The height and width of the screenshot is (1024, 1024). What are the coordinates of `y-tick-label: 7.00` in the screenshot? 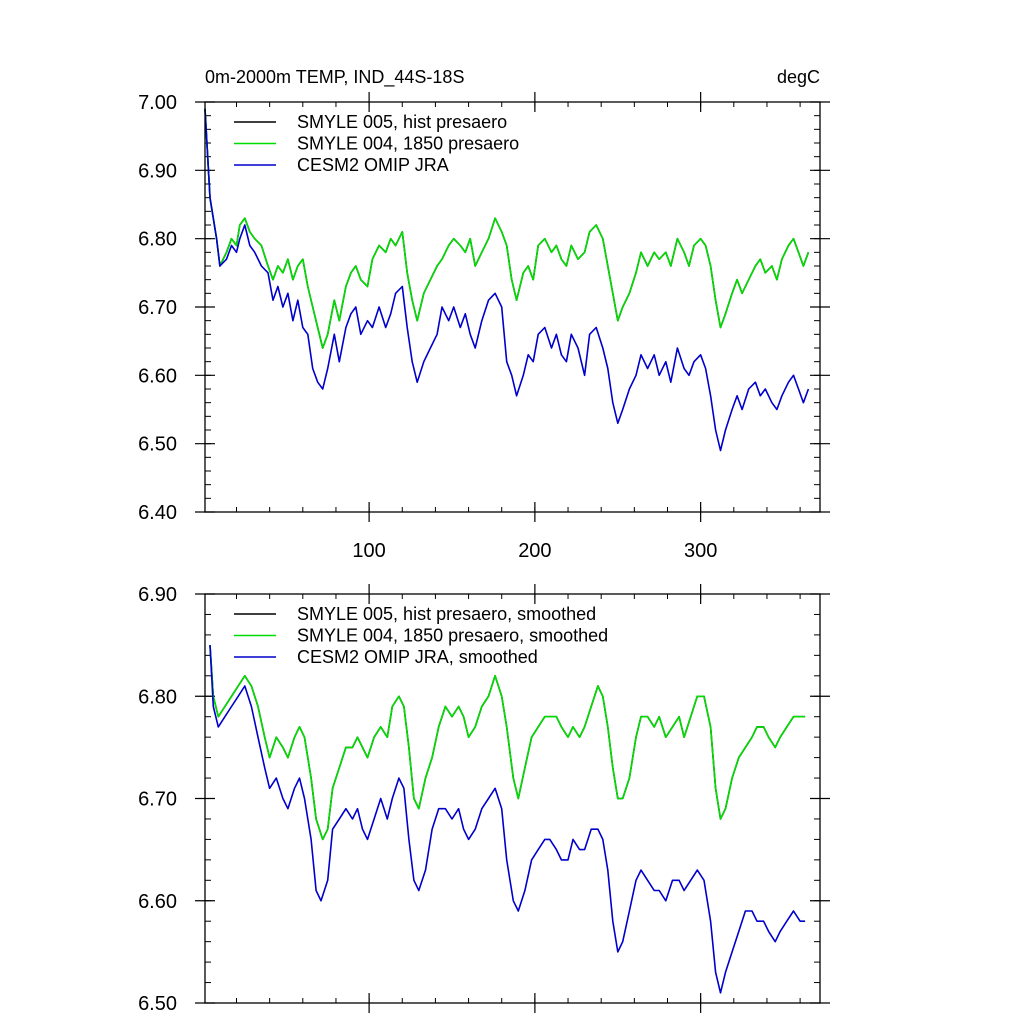 It's located at (157, 103).